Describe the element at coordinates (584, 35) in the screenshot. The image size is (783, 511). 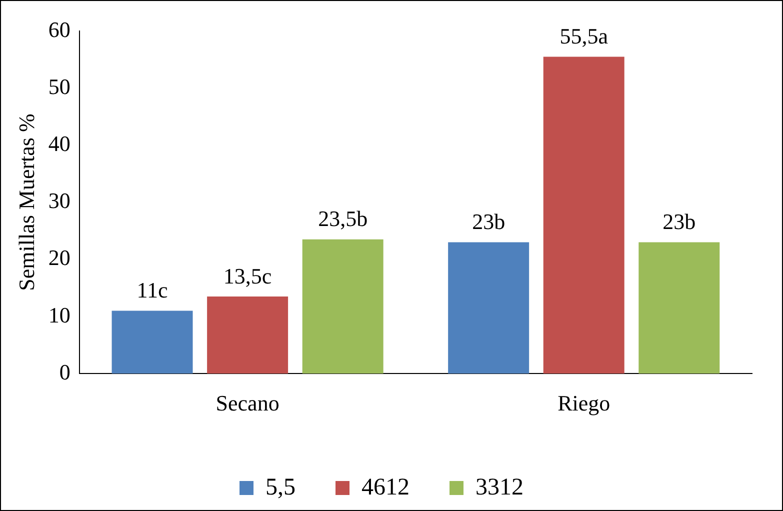
I see `data-label: 55,5a` at that location.